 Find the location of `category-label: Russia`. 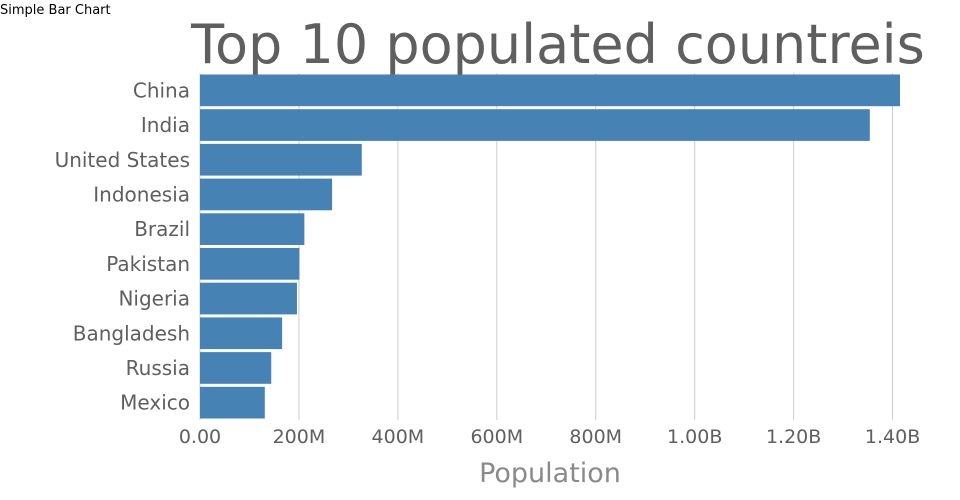

category-label: Russia is located at coordinates (158, 368).